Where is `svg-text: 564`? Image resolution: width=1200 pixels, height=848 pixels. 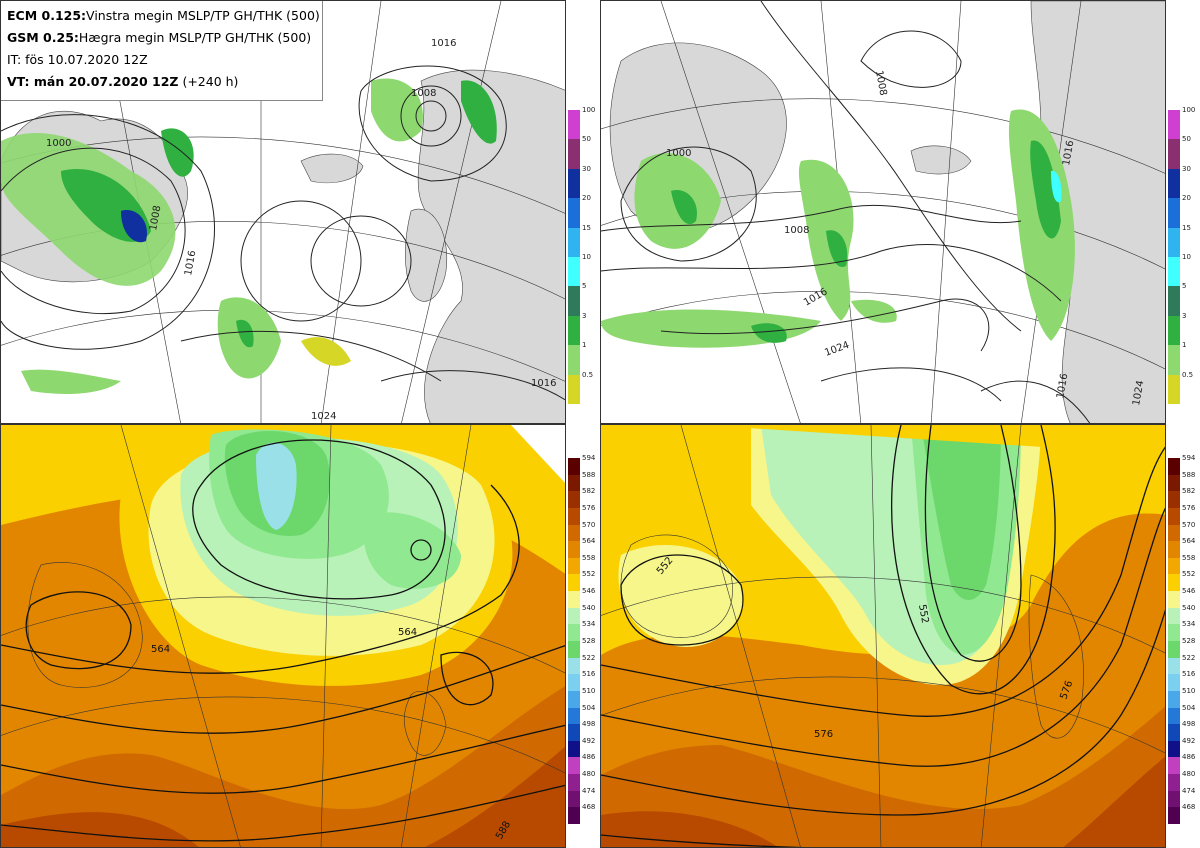
svg-text: 564 is located at coordinates (407, 632).